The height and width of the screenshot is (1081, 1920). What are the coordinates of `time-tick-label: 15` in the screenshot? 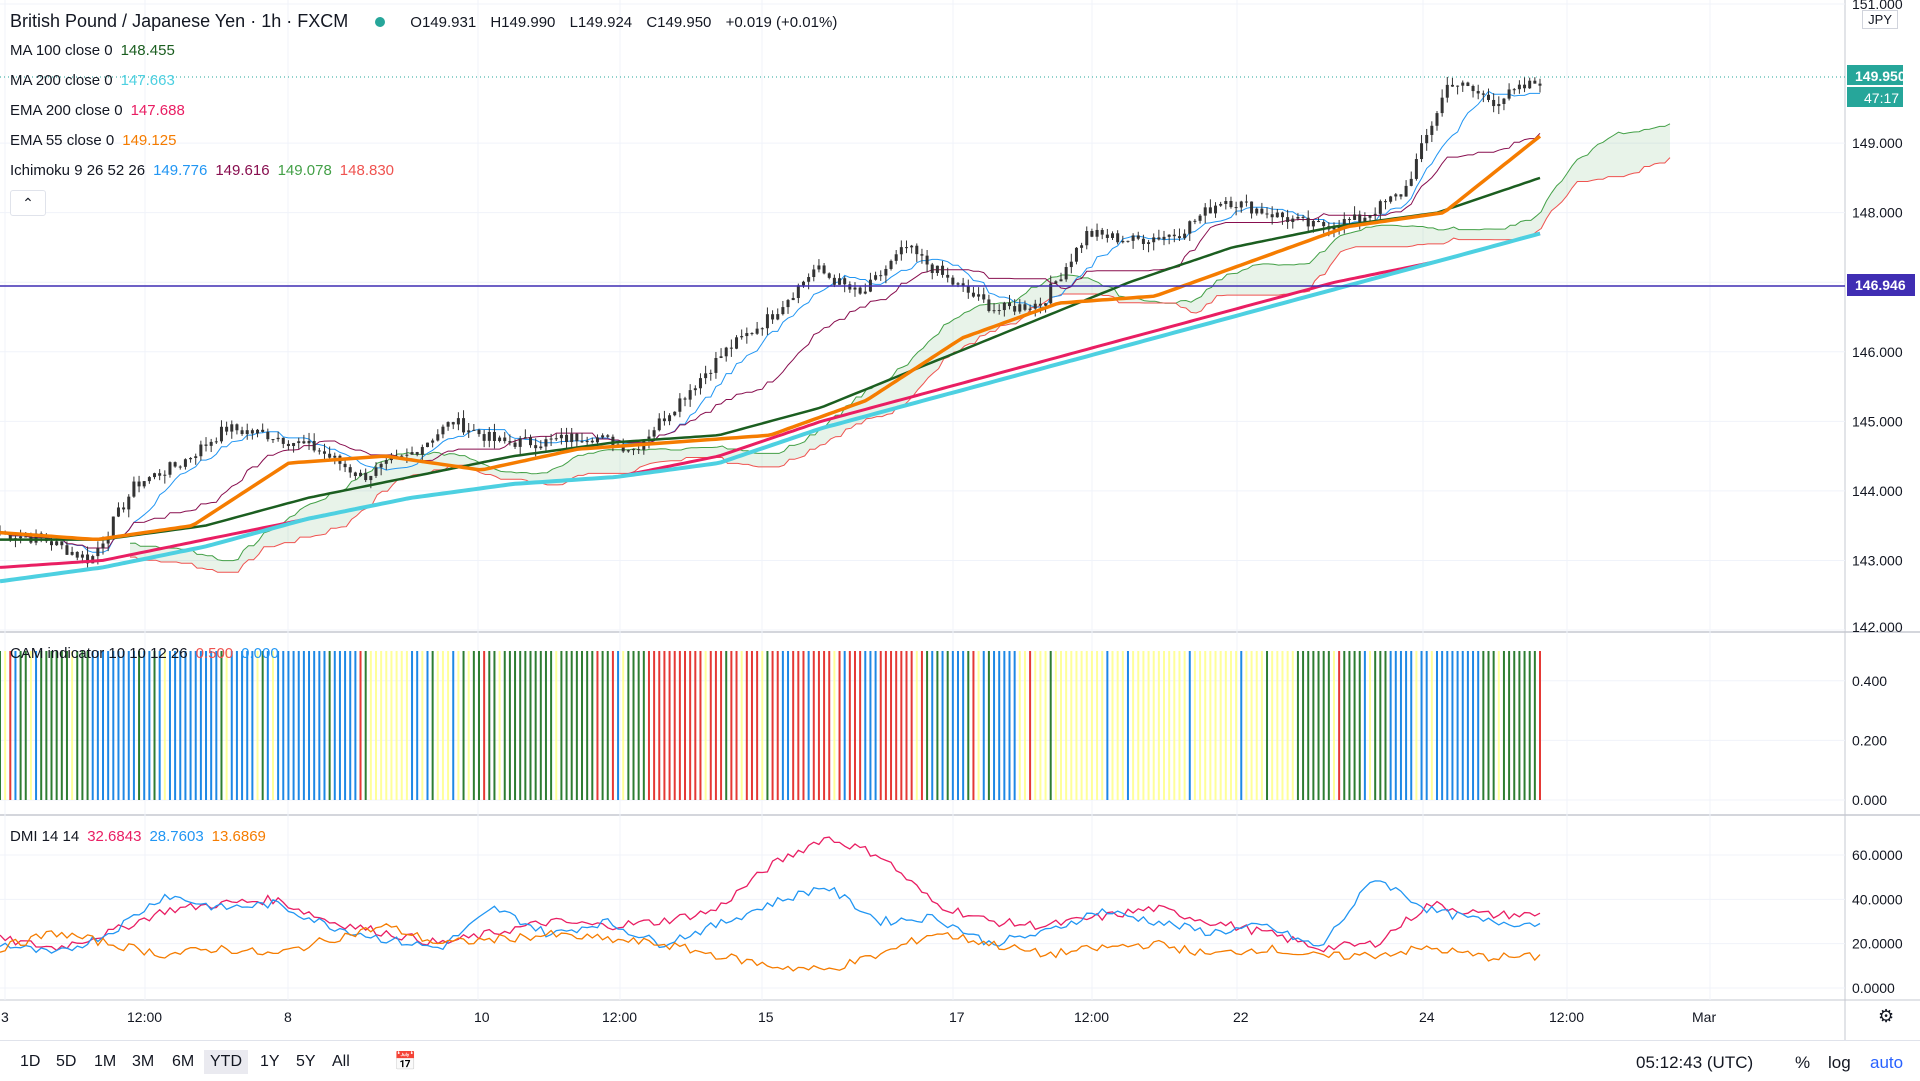 It's located at (766, 1017).